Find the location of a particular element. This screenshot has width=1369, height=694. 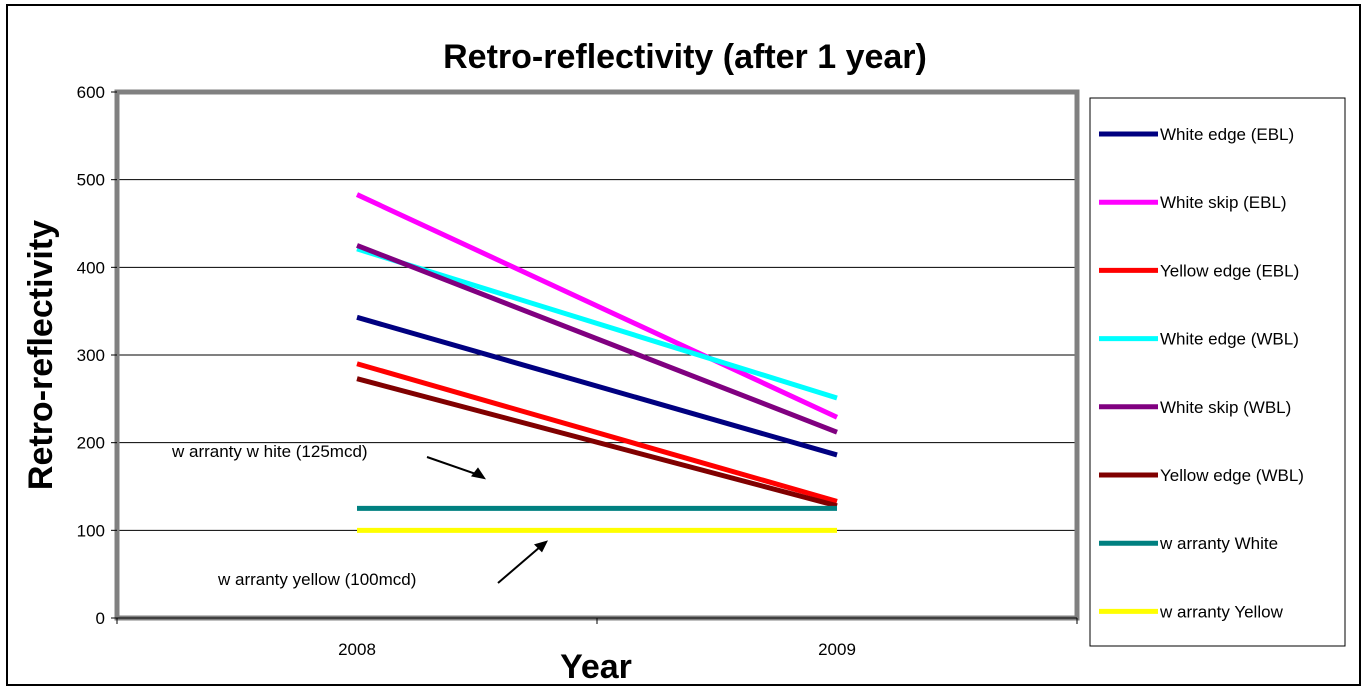

series-line-white-skip-ebl is located at coordinates (597, 306).